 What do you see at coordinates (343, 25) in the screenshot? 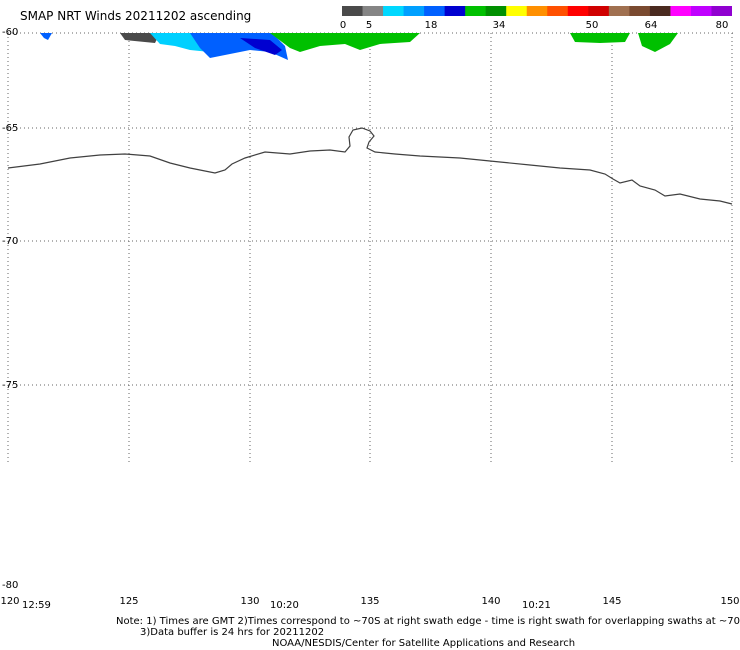
I see `colorbar-label: 0` at bounding box center [343, 25].